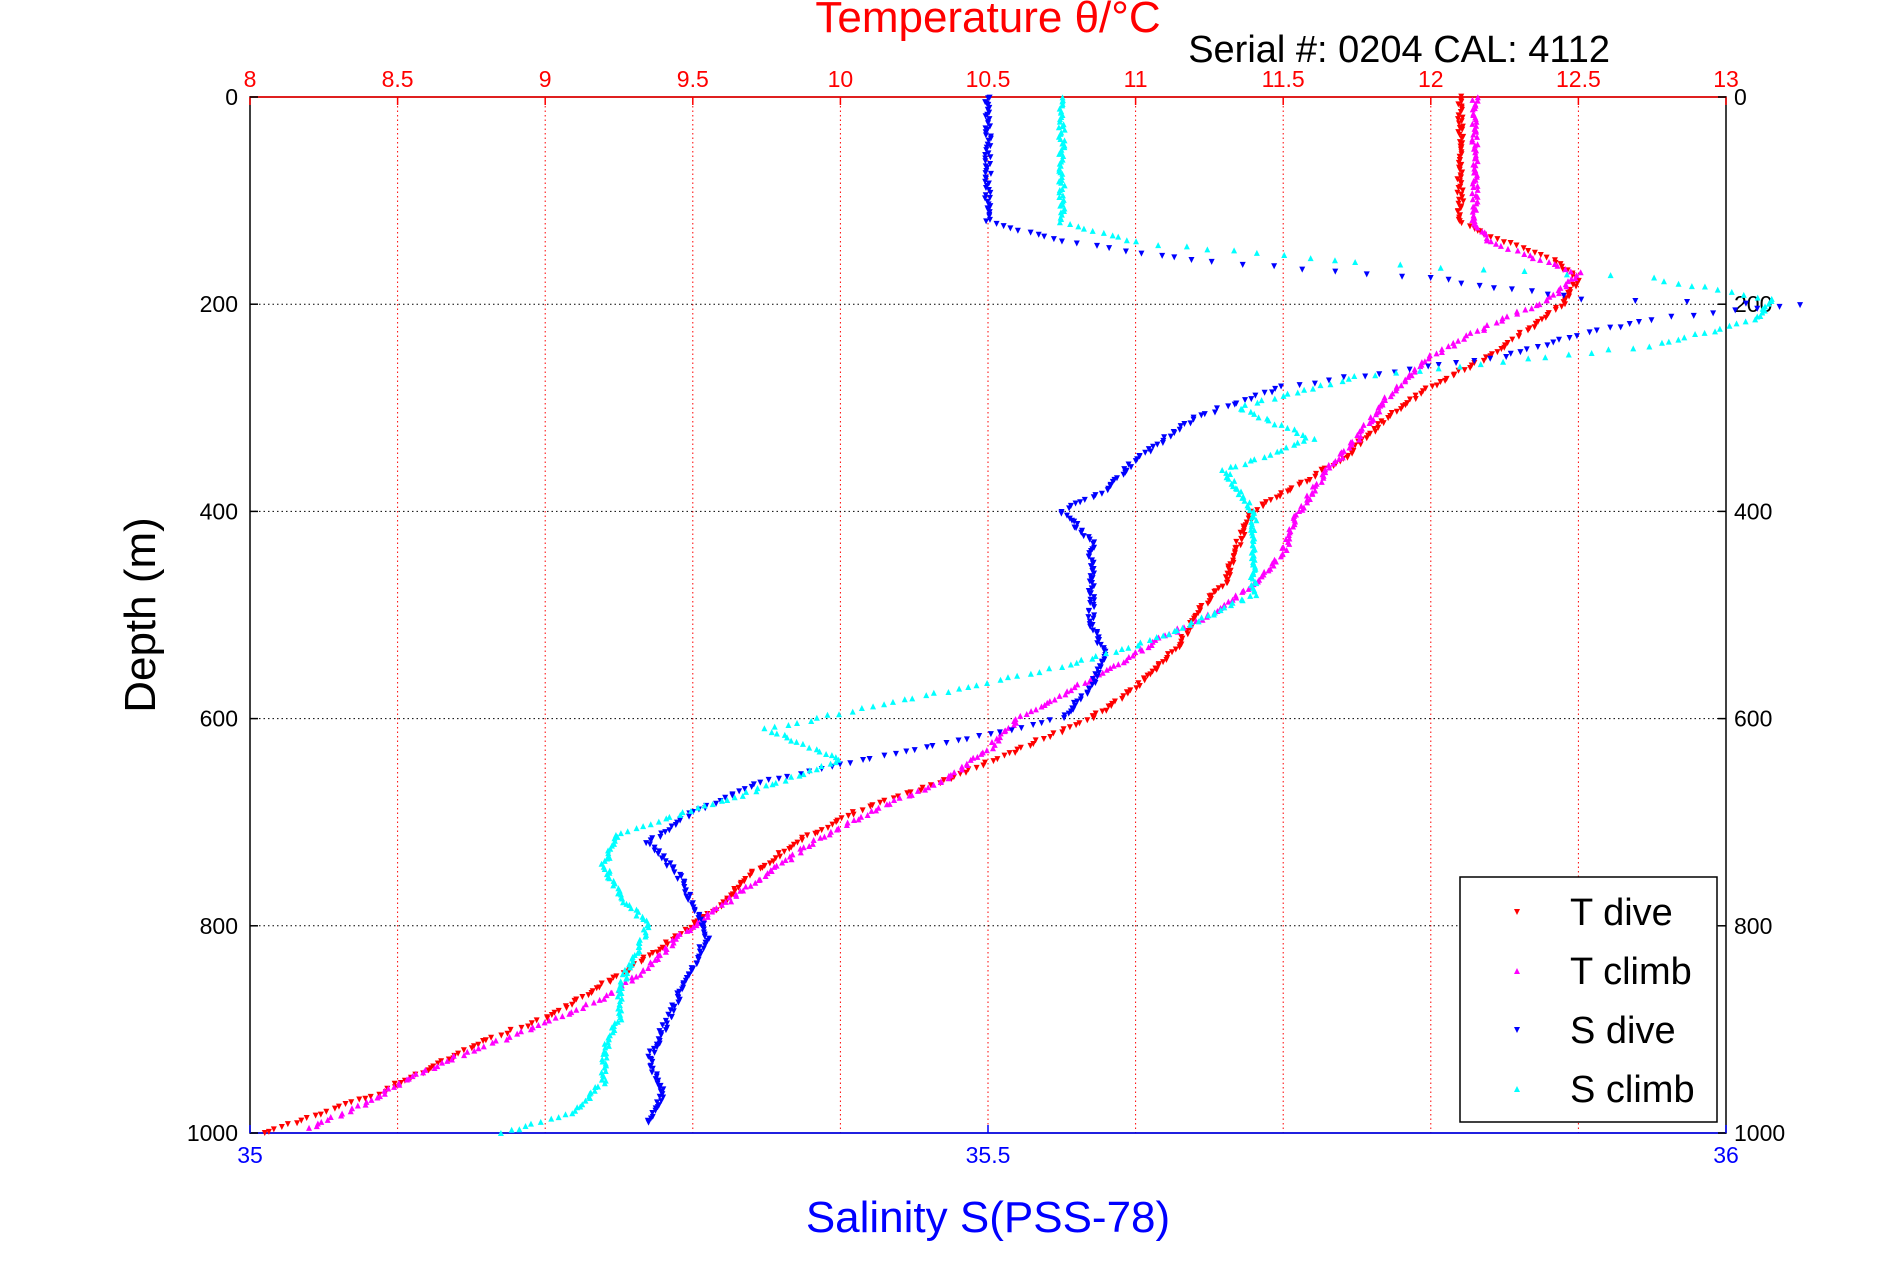 The height and width of the screenshot is (1262, 1891). I want to click on legend-marker, so click(1517, 971).